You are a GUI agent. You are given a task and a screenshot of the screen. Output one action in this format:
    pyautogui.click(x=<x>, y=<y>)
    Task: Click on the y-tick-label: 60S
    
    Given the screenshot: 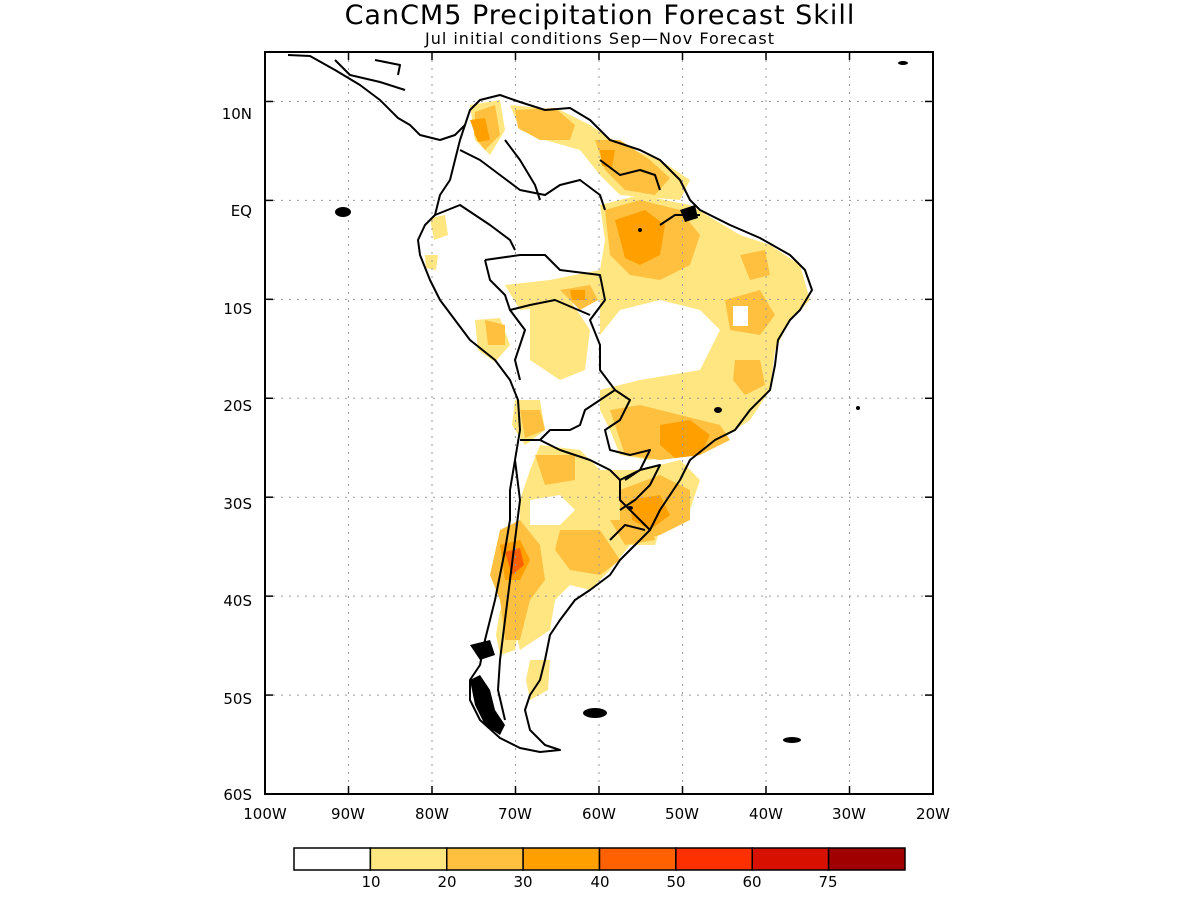 What is the action you would take?
    pyautogui.click(x=237, y=795)
    